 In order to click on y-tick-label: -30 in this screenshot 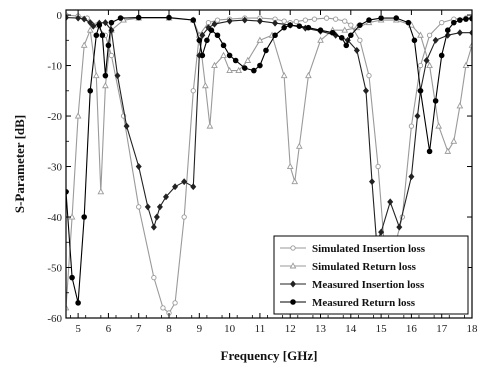, I will do `click(54, 168)`.